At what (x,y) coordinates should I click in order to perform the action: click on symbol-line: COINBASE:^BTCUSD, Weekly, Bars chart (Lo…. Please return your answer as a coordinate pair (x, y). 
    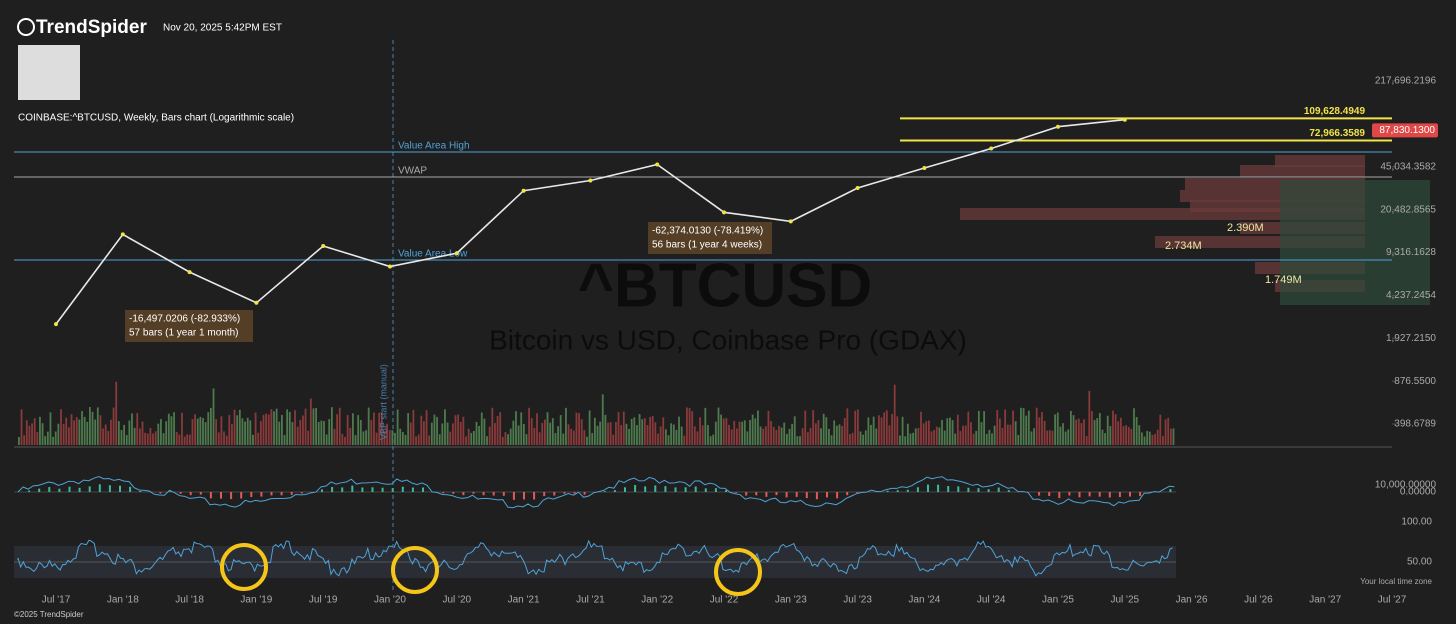
    Looking at the image, I should click on (156, 118).